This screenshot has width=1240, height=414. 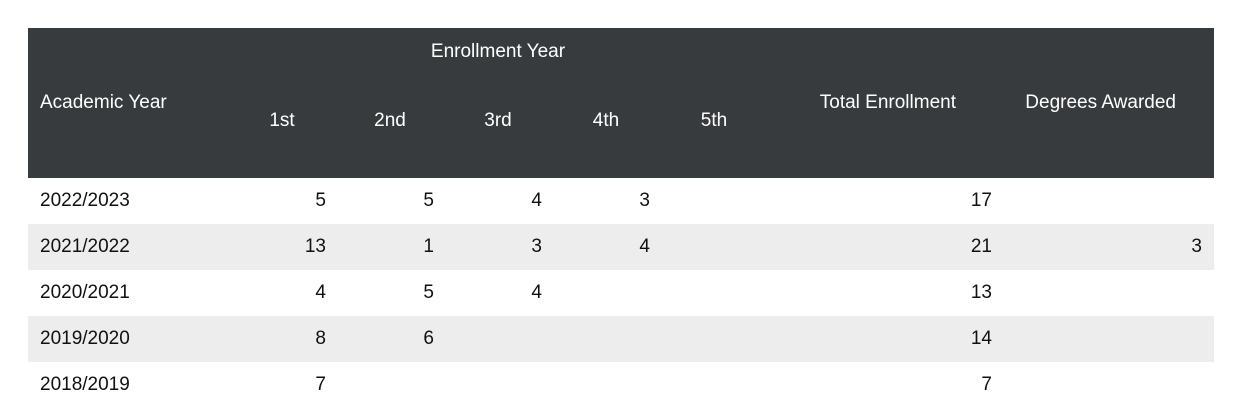 What do you see at coordinates (282, 293) in the screenshot?
I see `cell-1st: 4` at bounding box center [282, 293].